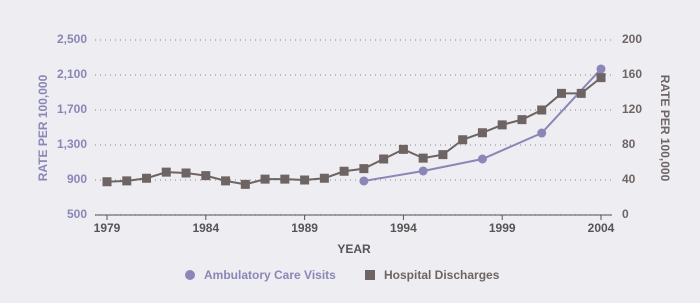 The height and width of the screenshot is (303, 700). I want to click on y-tick-label: 500, so click(77, 214).